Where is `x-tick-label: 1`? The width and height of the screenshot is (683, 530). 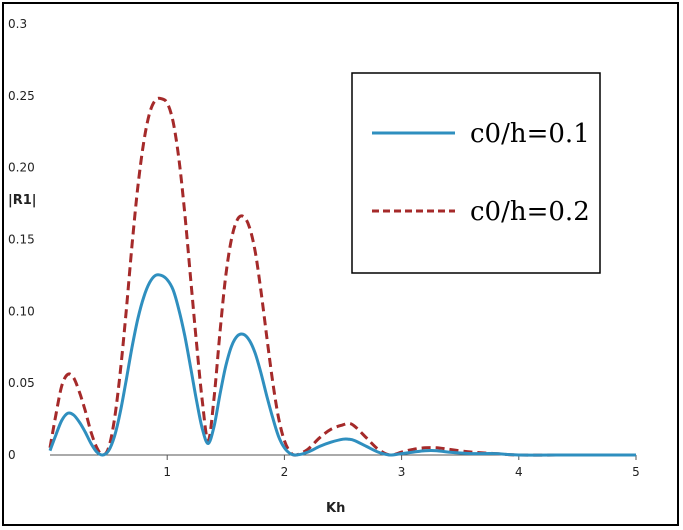
x-tick-label: 1 is located at coordinates (167, 472).